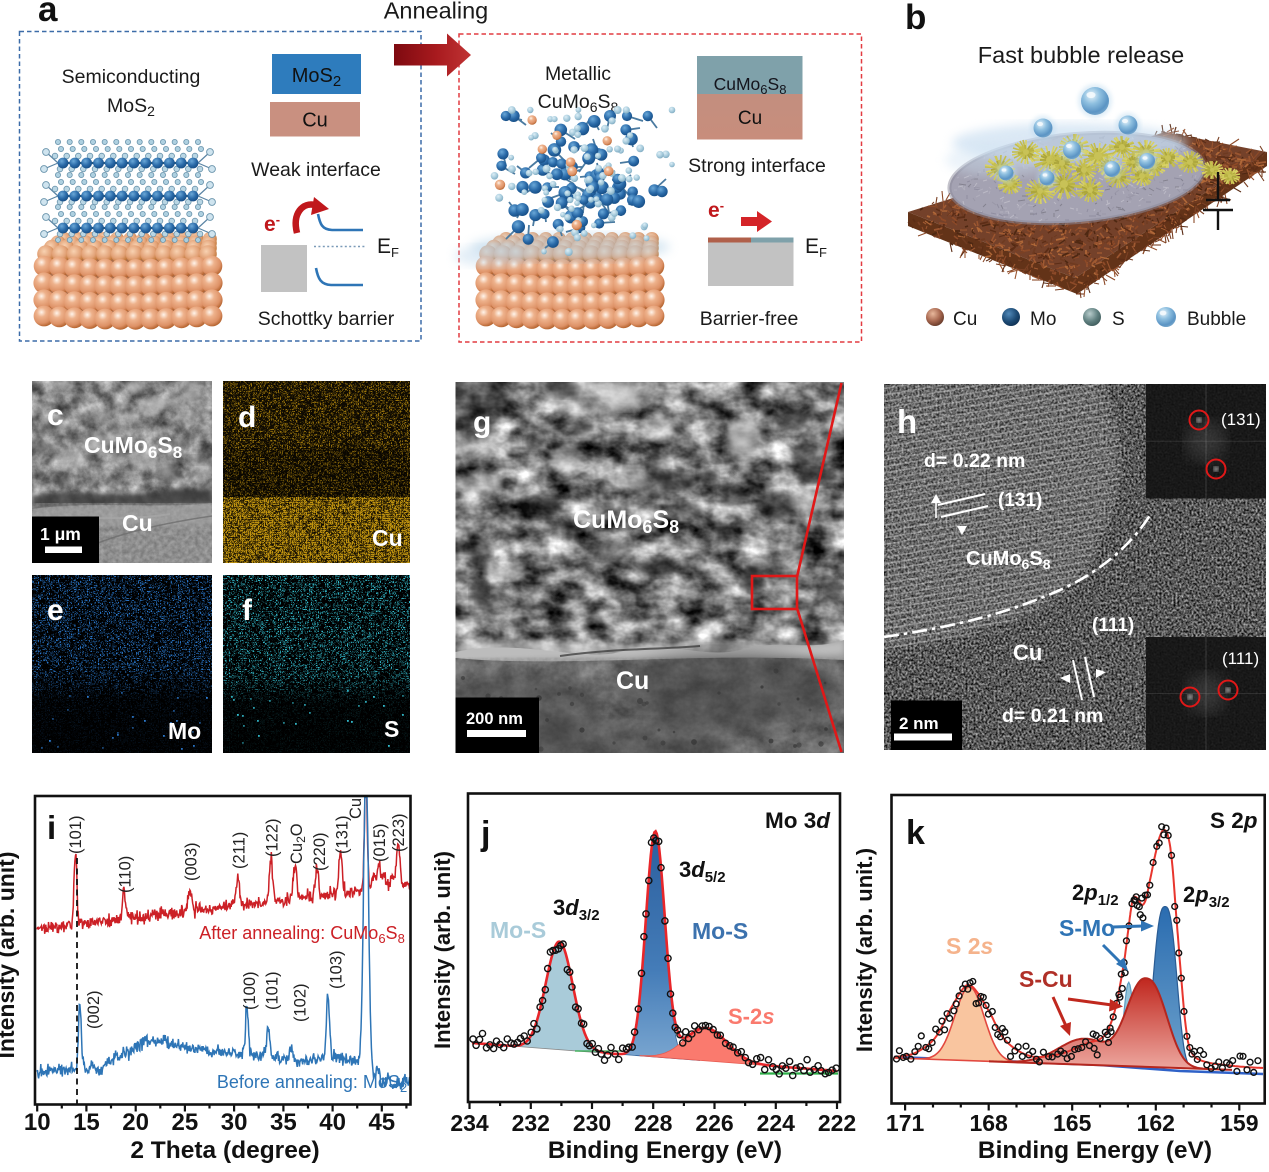 Image resolution: width=1269 pixels, height=1172 pixels. What do you see at coordinates (326, 319) in the screenshot?
I see `svg-text: Schottky barrier` at bounding box center [326, 319].